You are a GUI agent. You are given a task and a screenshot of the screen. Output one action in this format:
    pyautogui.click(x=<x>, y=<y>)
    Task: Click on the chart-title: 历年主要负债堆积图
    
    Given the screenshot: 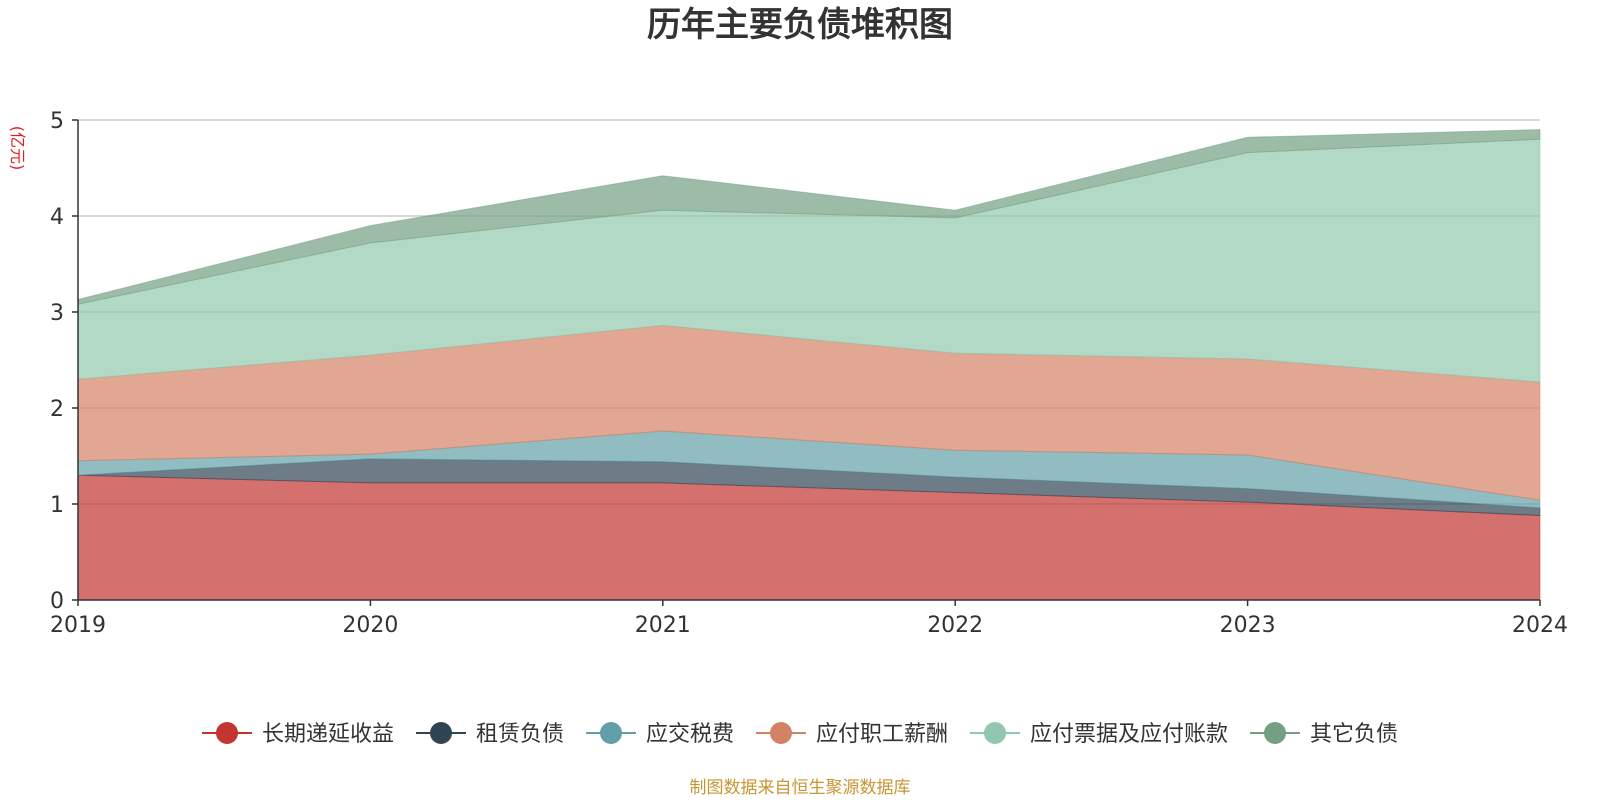 What is the action you would take?
    pyautogui.click(x=800, y=25)
    